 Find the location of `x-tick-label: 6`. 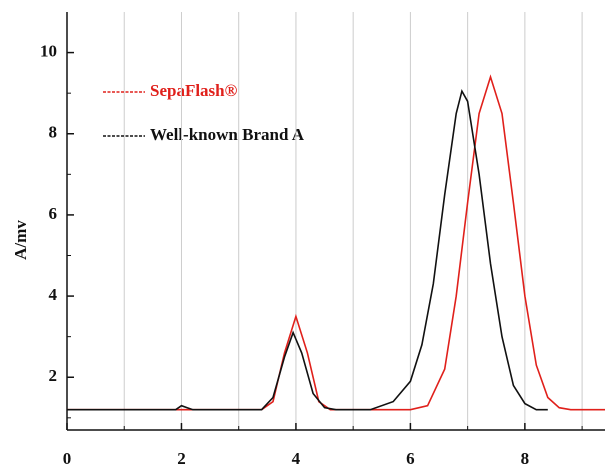

x-tick-label: 6 is located at coordinates (410, 458).